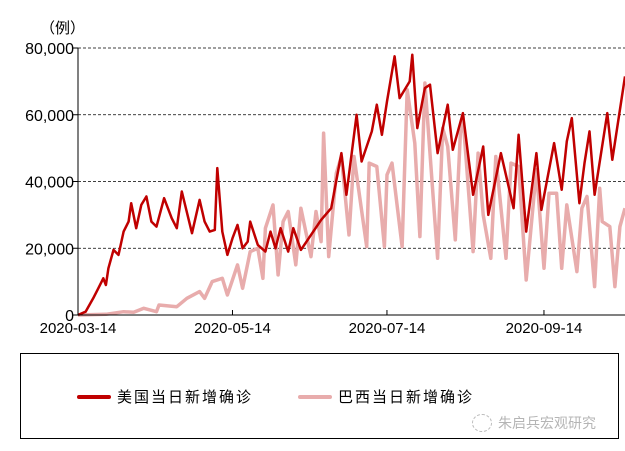 Image resolution: width=625 pixels, height=451 pixels. Describe the element at coordinates (94, 396) in the screenshot. I see `legend-swatch-us` at that location.